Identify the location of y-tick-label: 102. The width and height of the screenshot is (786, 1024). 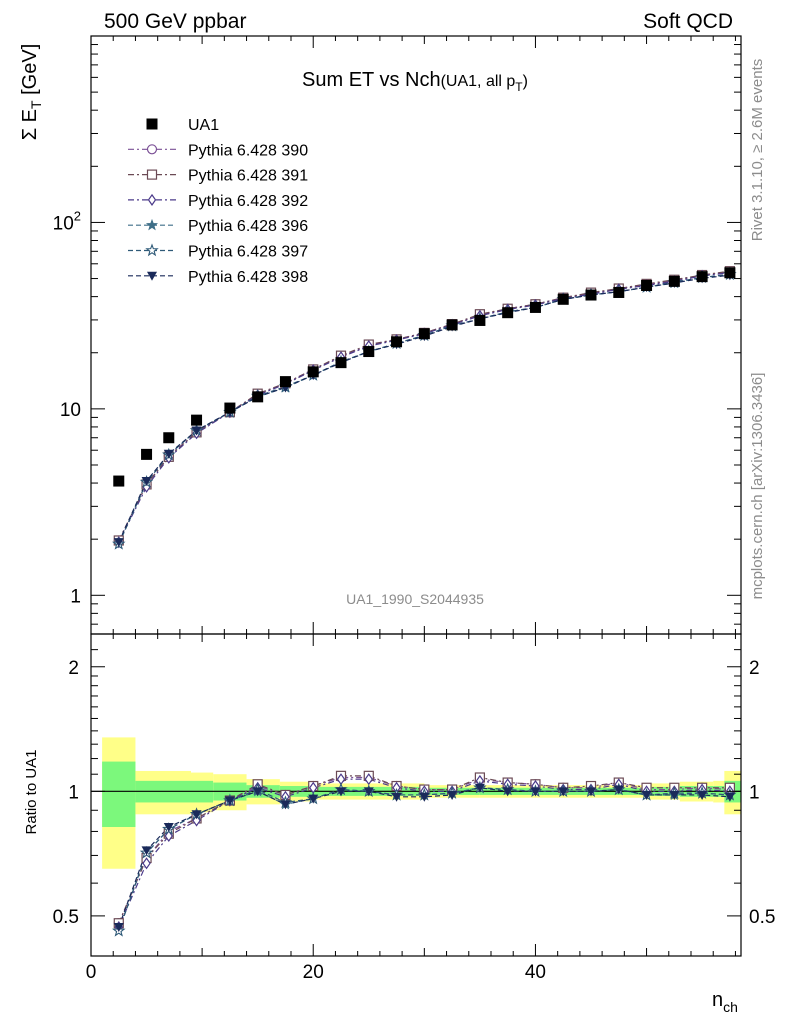
(67, 221).